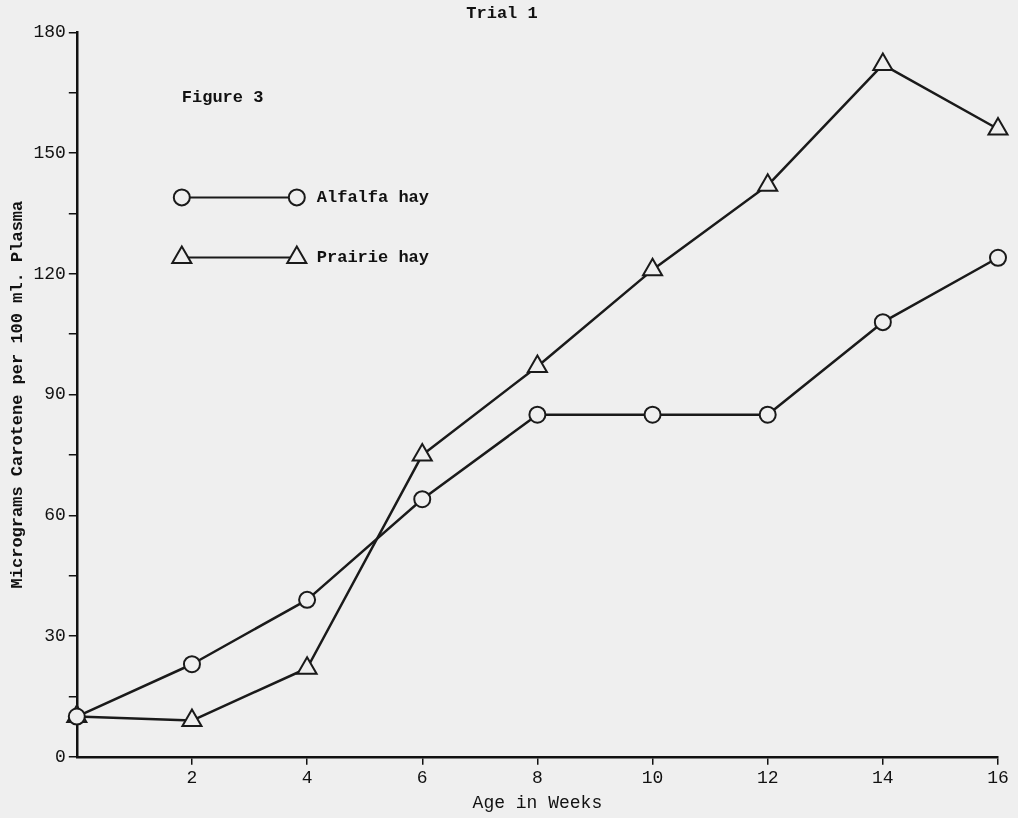 Image resolution: width=1018 pixels, height=818 pixels. I want to click on x-tick-label: 8, so click(537, 778).